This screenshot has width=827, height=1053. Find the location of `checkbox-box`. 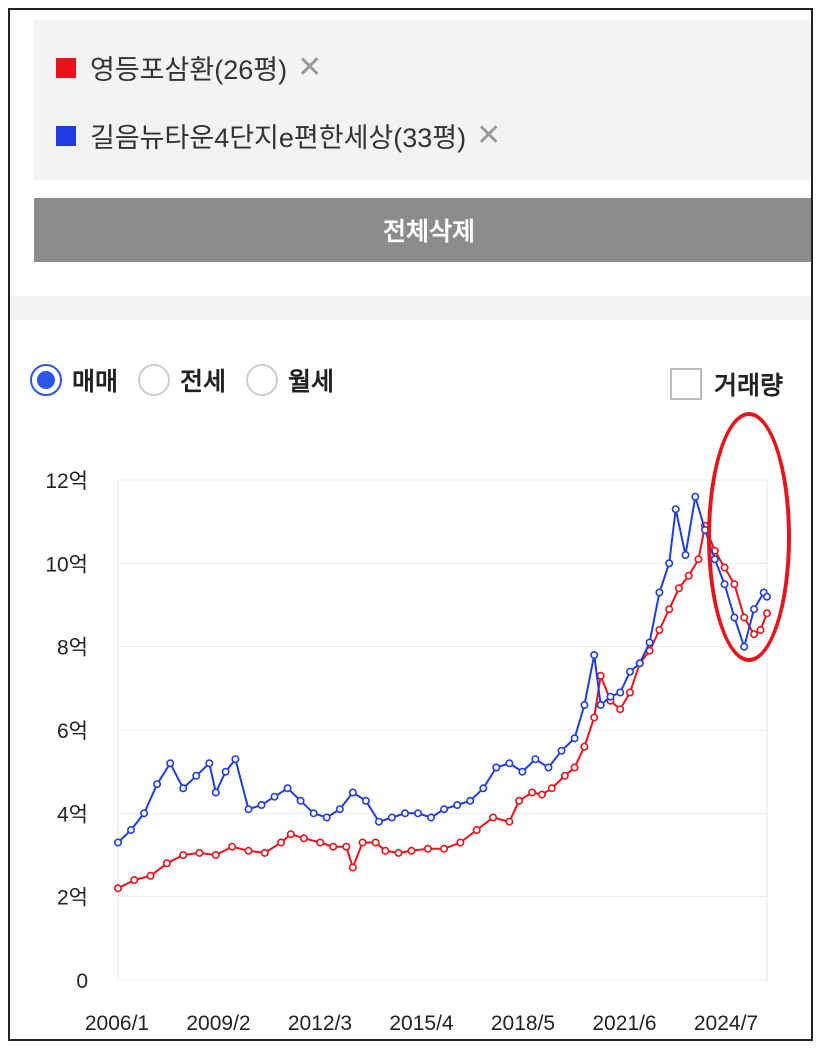

checkbox-box is located at coordinates (686, 384).